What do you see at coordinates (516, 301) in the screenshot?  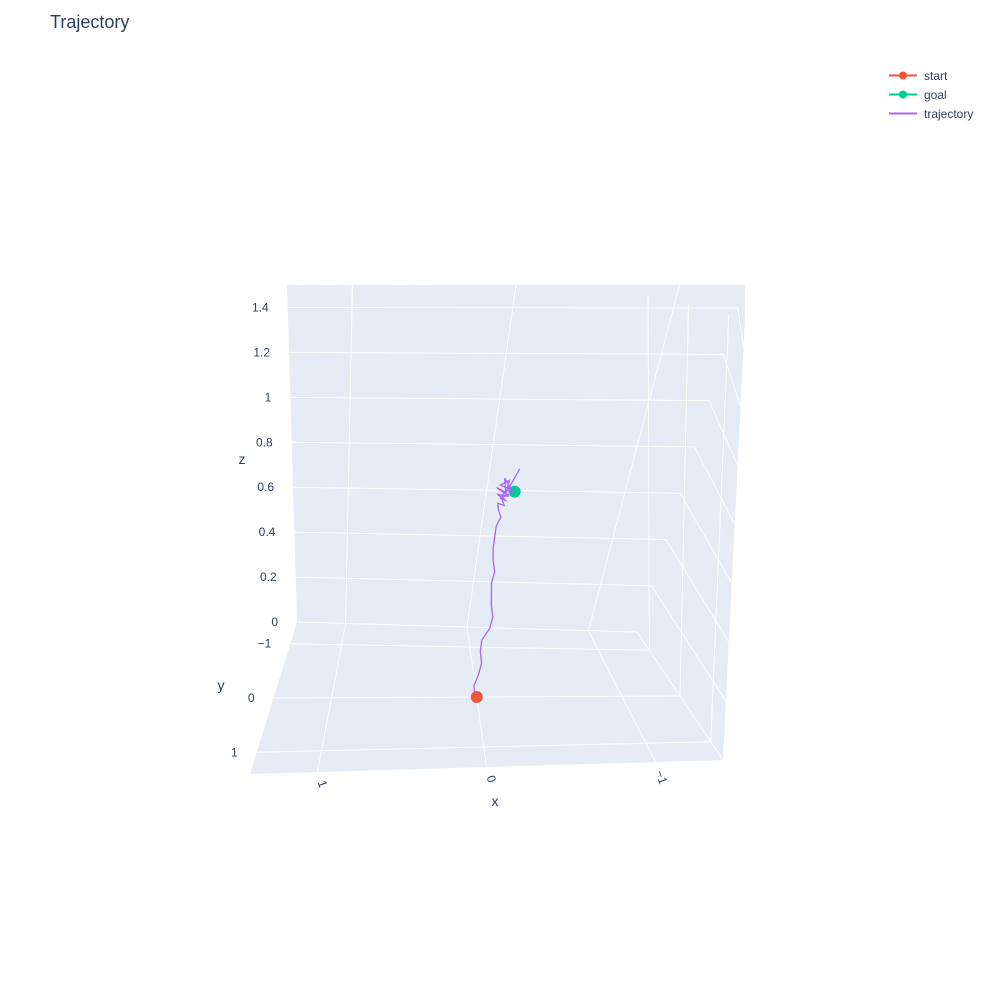 I see `top-pane` at bounding box center [516, 301].